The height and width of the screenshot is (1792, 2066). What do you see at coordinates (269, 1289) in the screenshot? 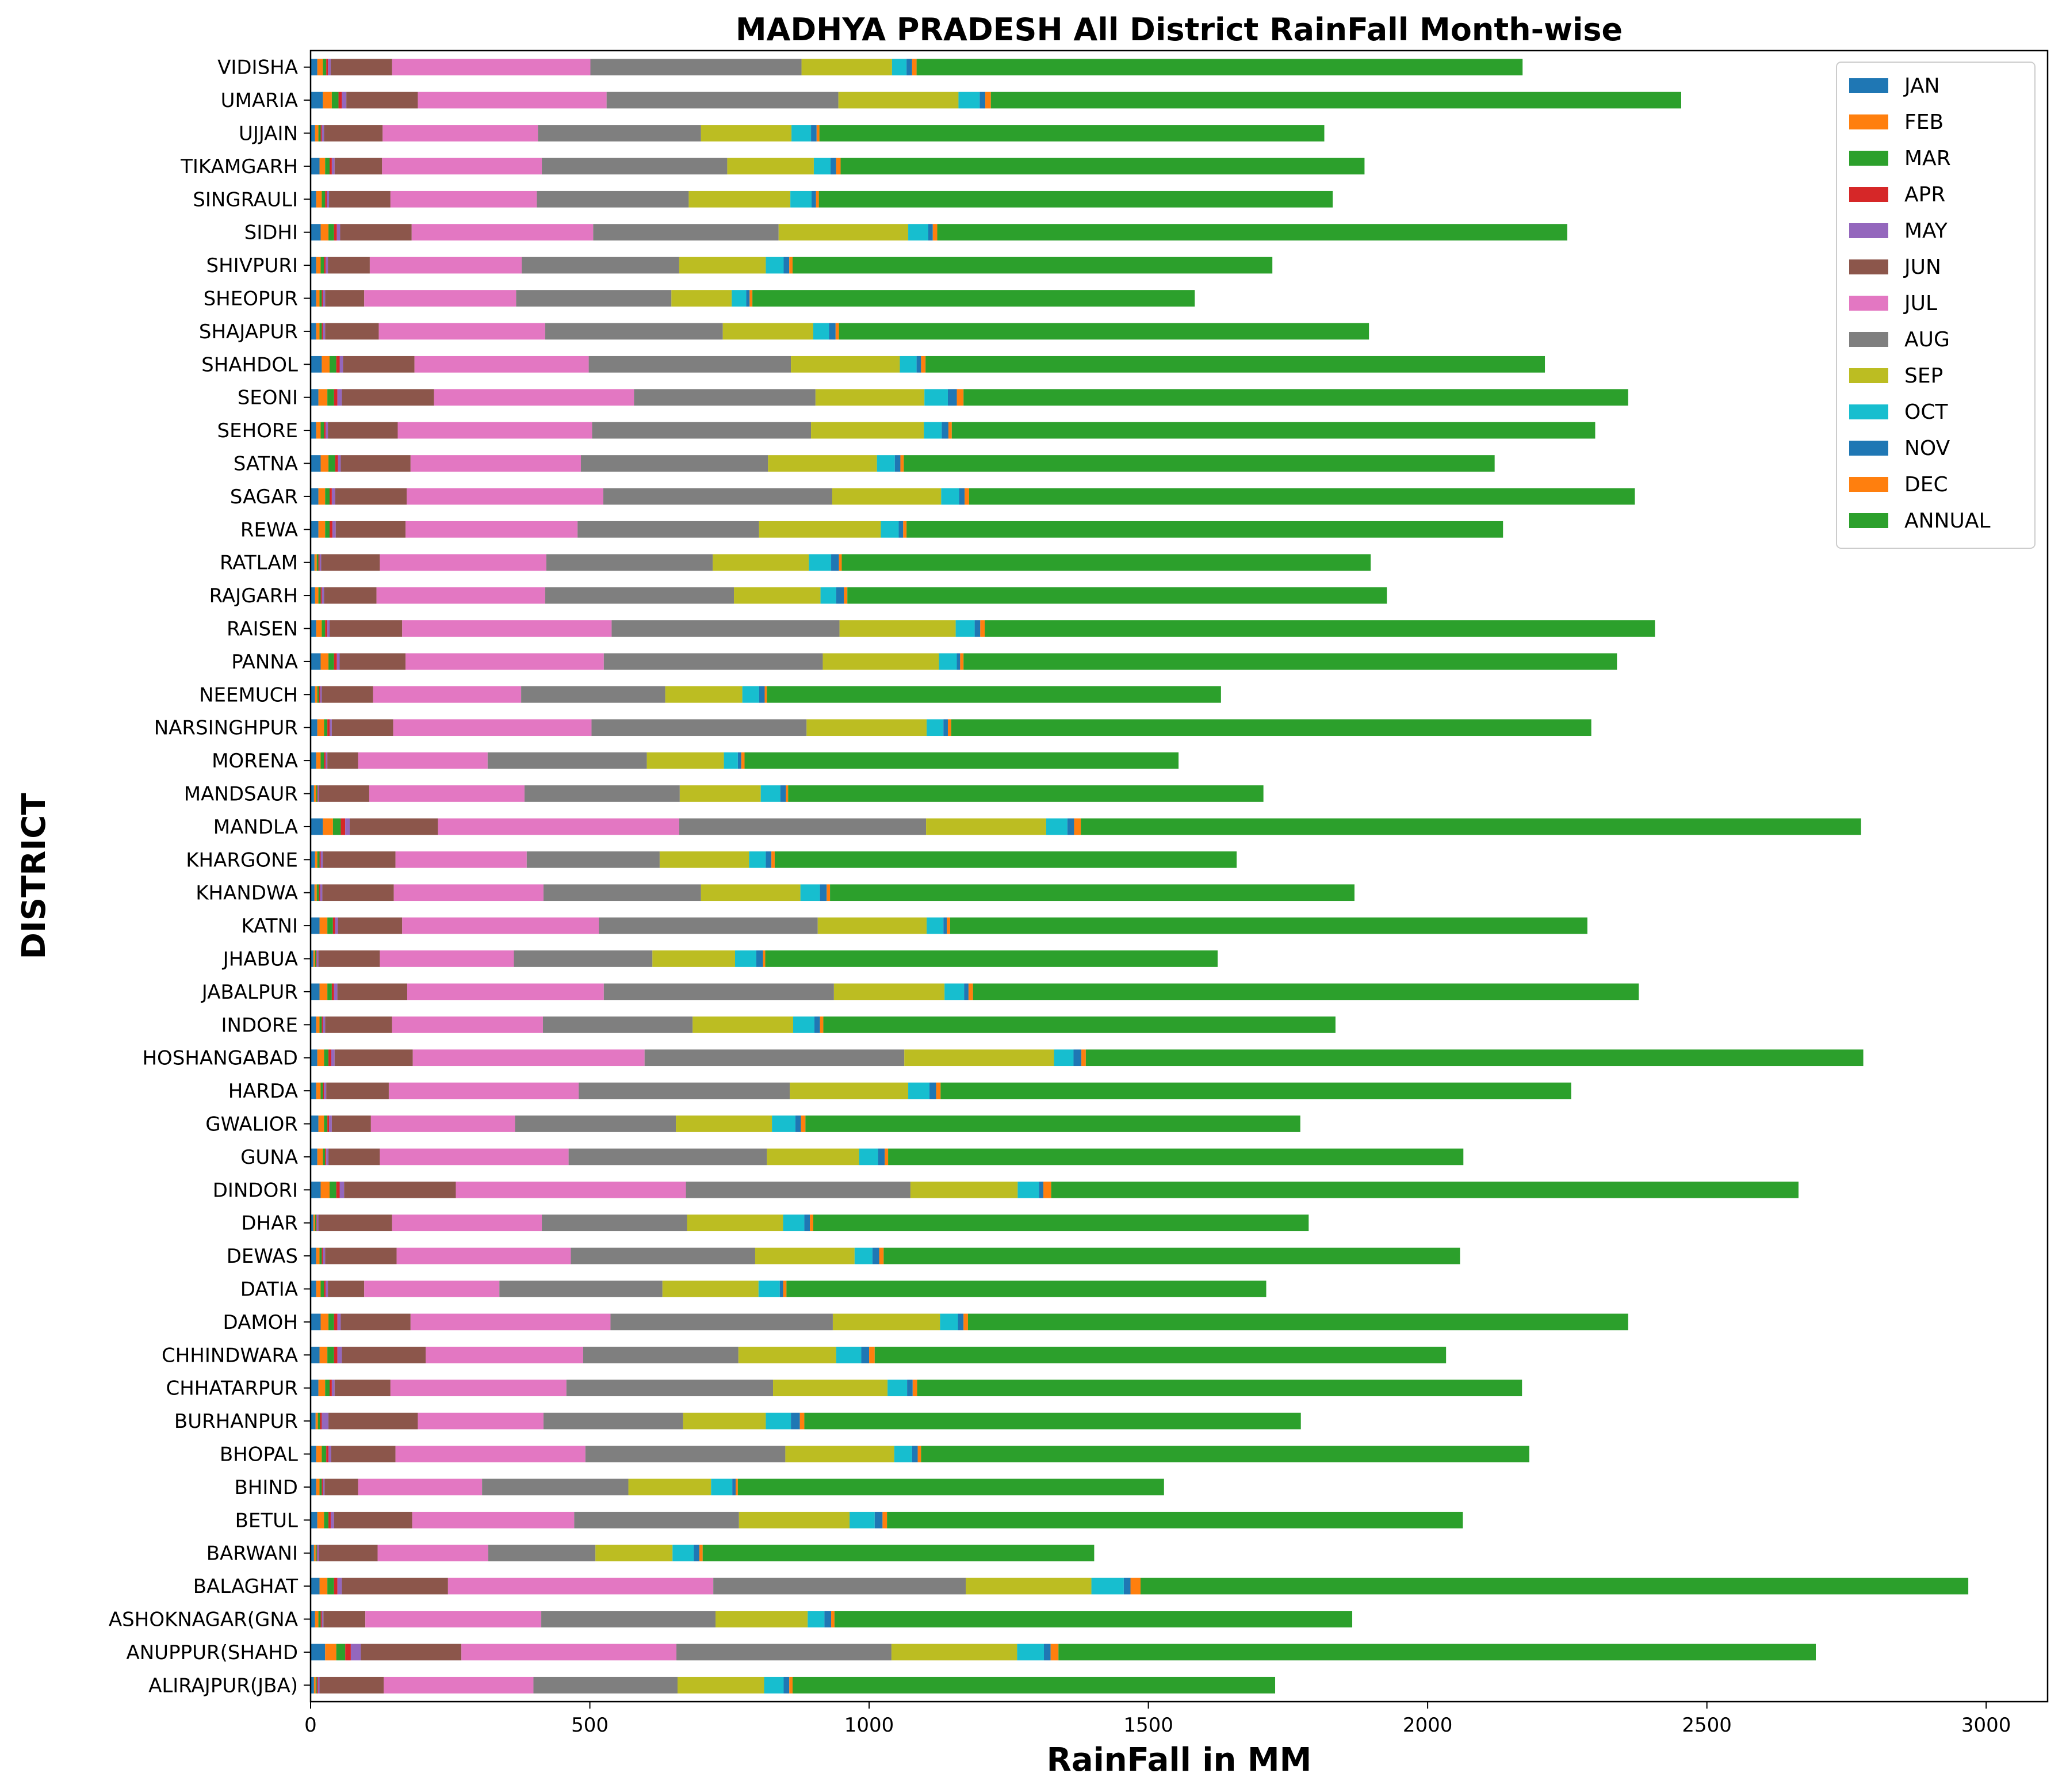
I see `y-tick-label: DATIA` at bounding box center [269, 1289].